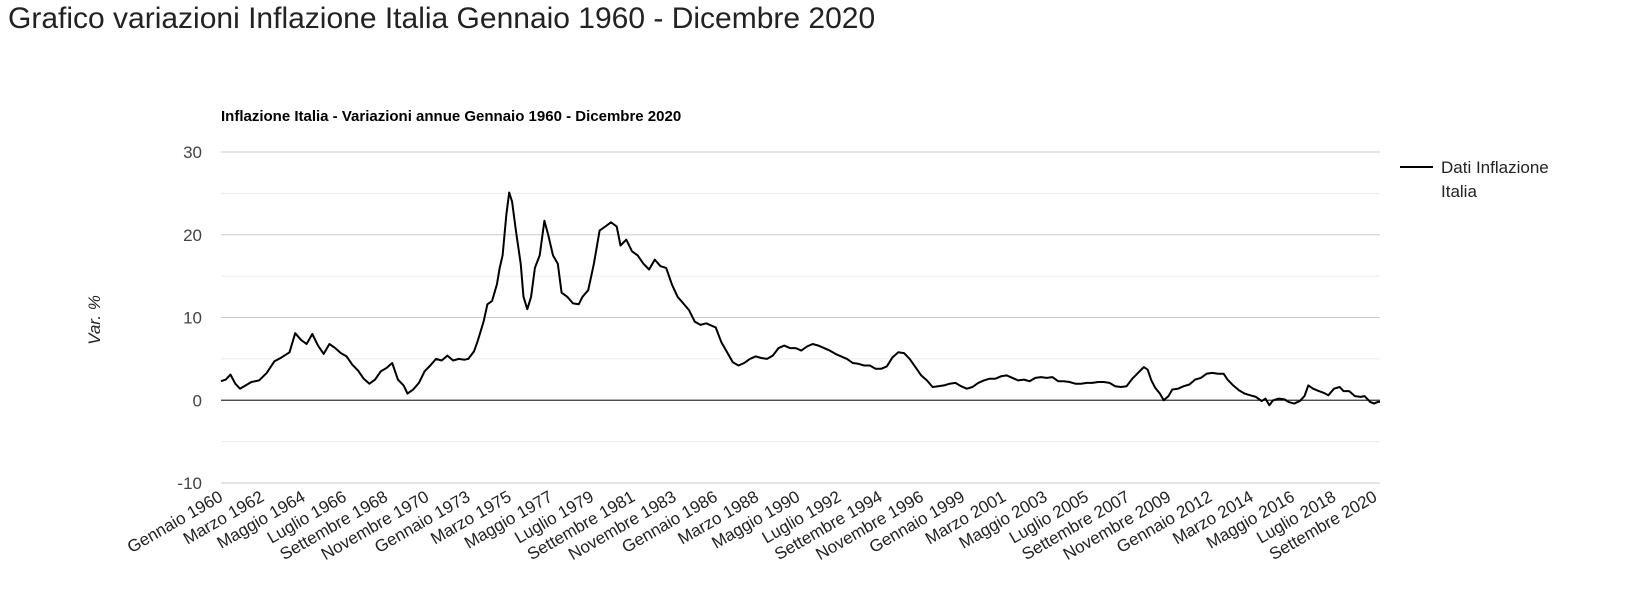 The width and height of the screenshot is (1639, 614). I want to click on y-tick-label: 10, so click(192, 318).